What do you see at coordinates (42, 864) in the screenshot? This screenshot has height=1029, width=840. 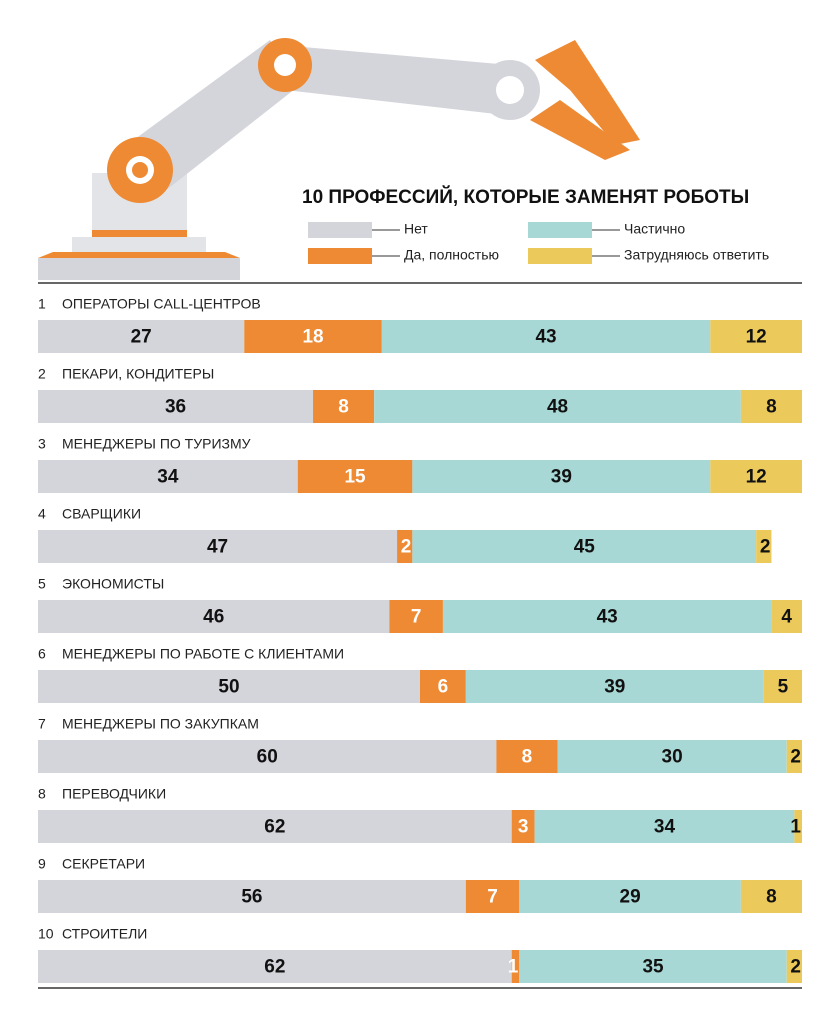 I see `row-rank: 9` at bounding box center [42, 864].